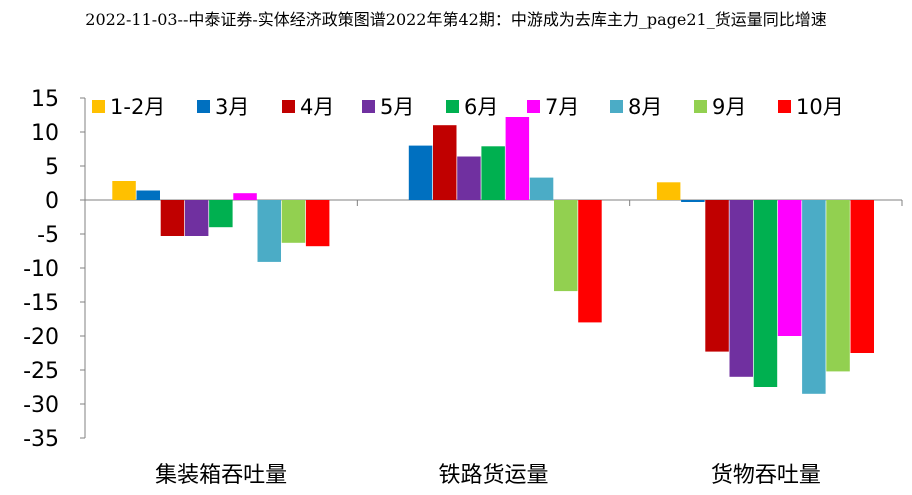 This screenshot has height=495, width=912. What do you see at coordinates (645, 107) in the screenshot?
I see `legend-label: 8月` at bounding box center [645, 107].